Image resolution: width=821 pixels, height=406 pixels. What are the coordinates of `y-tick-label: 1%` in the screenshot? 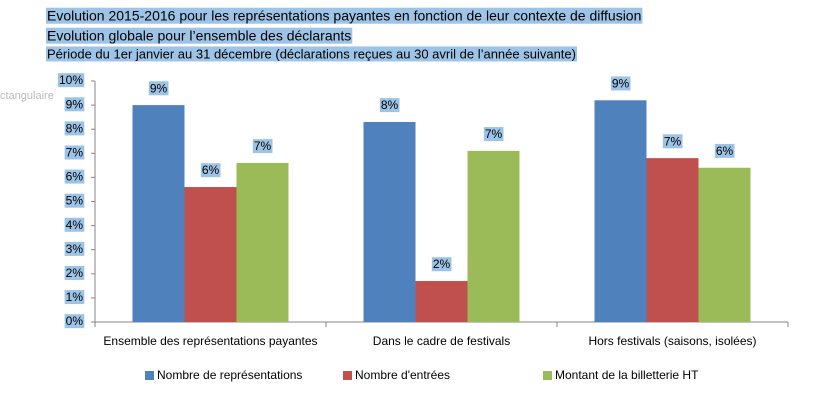 It's located at (75, 297).